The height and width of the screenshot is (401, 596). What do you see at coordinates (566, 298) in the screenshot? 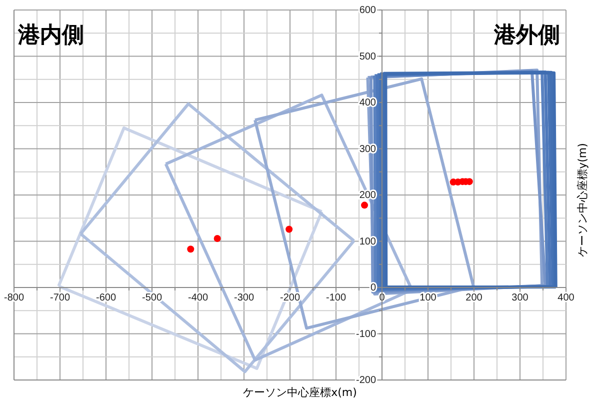
I see `x-tick-label: 400` at bounding box center [566, 298].